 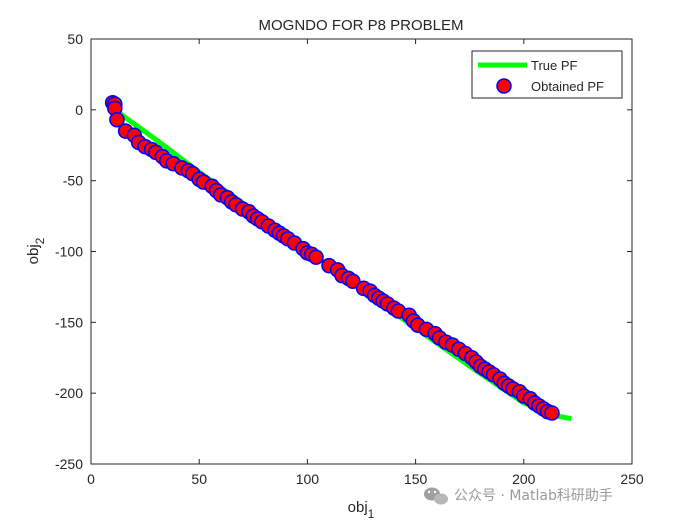 I want to click on x-tick-label: 200, so click(x=524, y=479).